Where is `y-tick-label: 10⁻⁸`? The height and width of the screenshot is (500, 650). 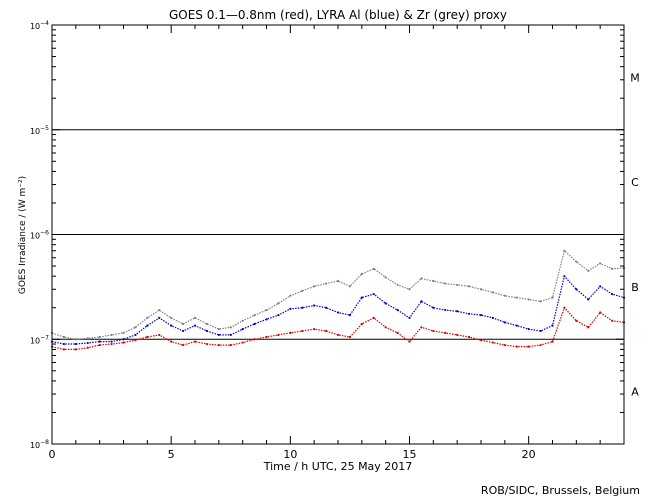
y-tick-label: 10⁻⁸ is located at coordinates (39, 444).